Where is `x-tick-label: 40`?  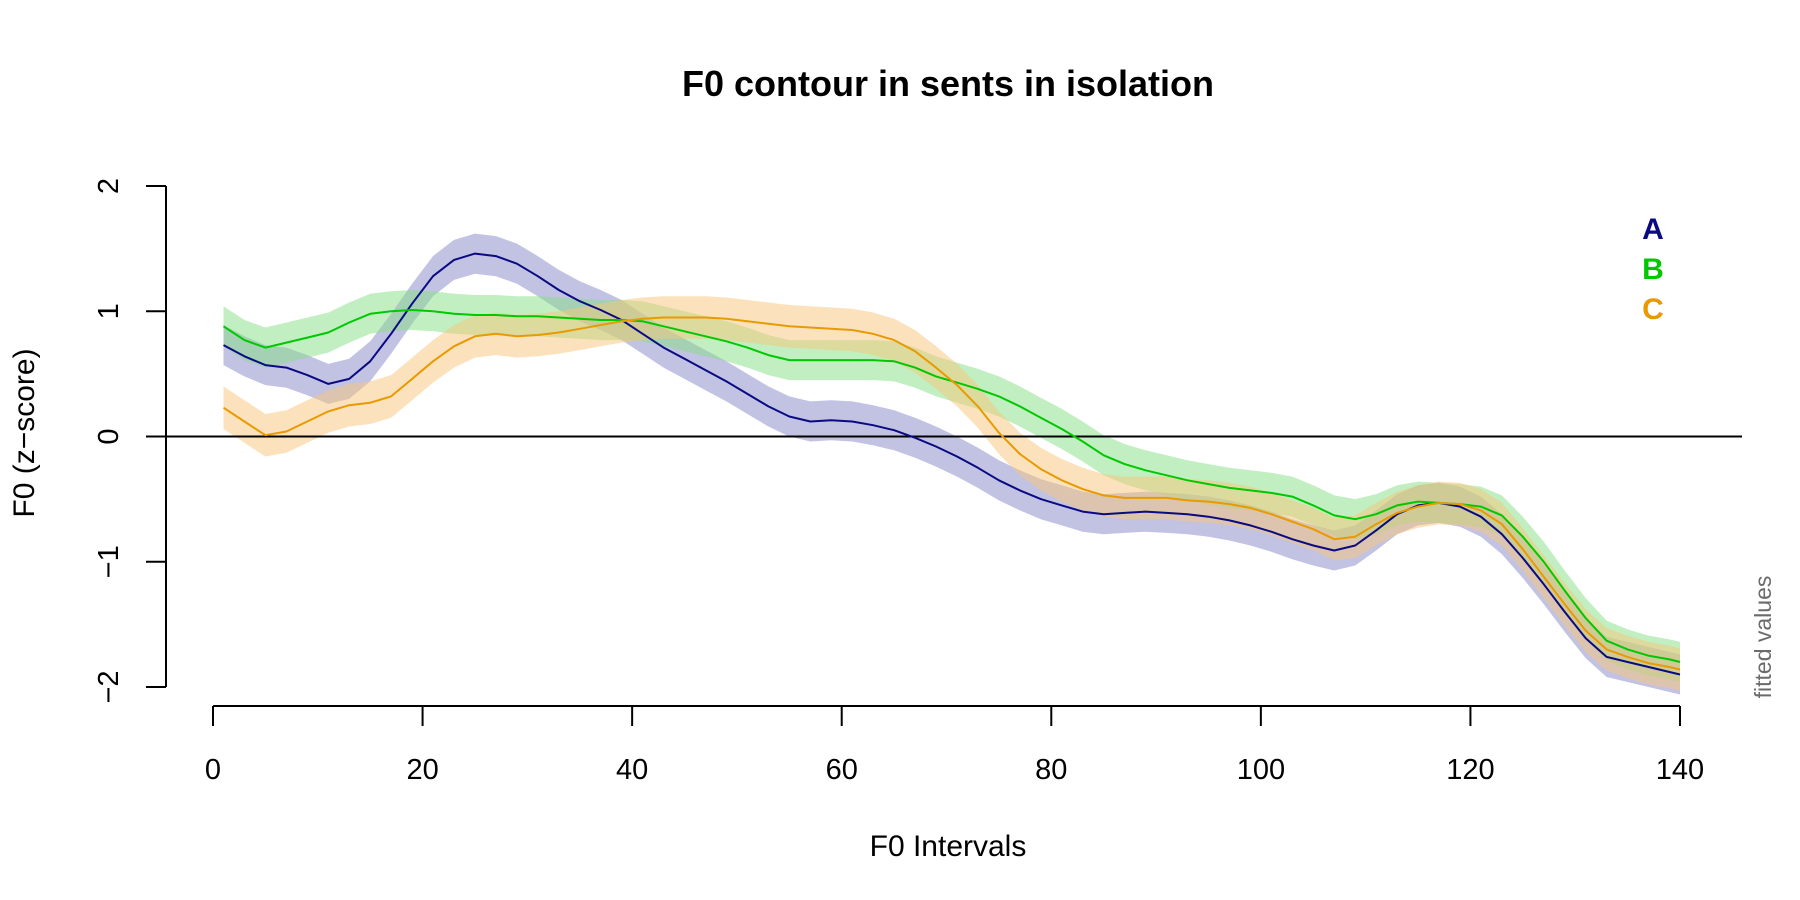 x-tick-label: 40 is located at coordinates (632, 770).